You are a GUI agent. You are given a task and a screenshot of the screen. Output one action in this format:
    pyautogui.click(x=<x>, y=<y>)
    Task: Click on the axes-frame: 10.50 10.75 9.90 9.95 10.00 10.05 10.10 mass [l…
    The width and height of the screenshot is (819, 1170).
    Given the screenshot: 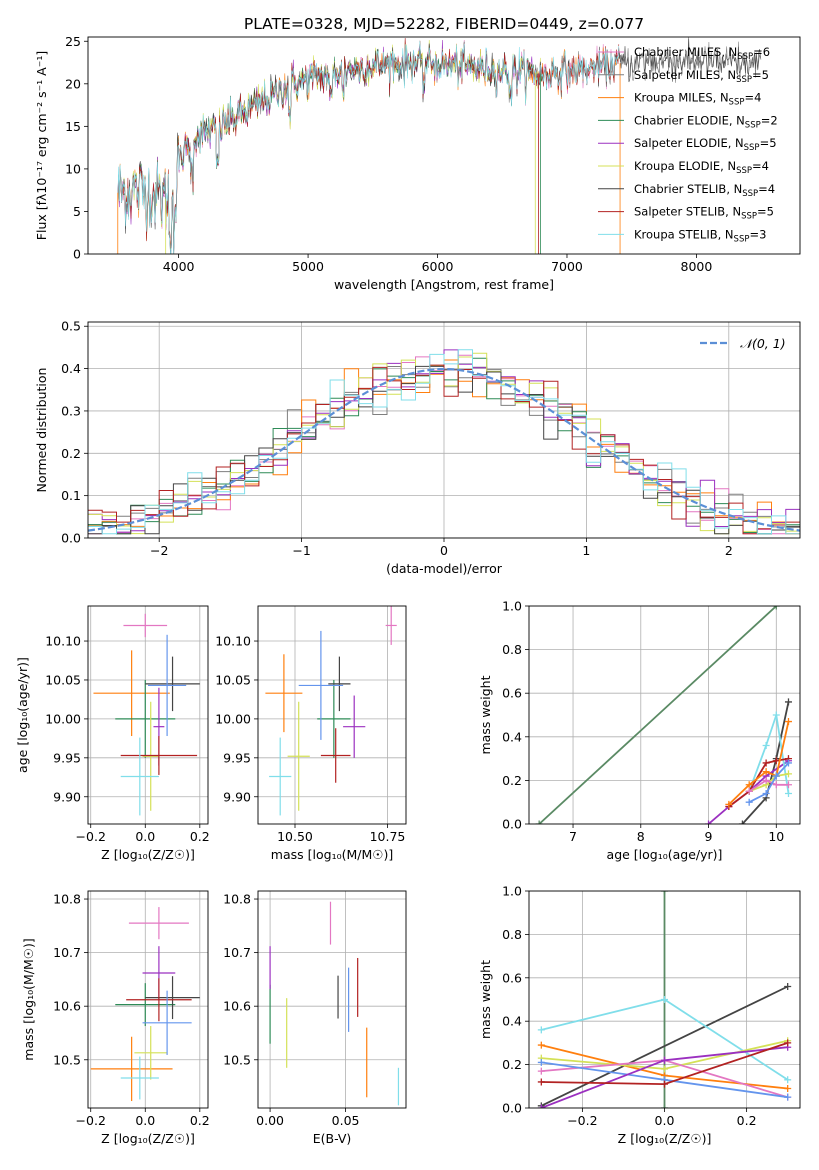 What is the action you would take?
    pyautogui.click(x=311, y=733)
    